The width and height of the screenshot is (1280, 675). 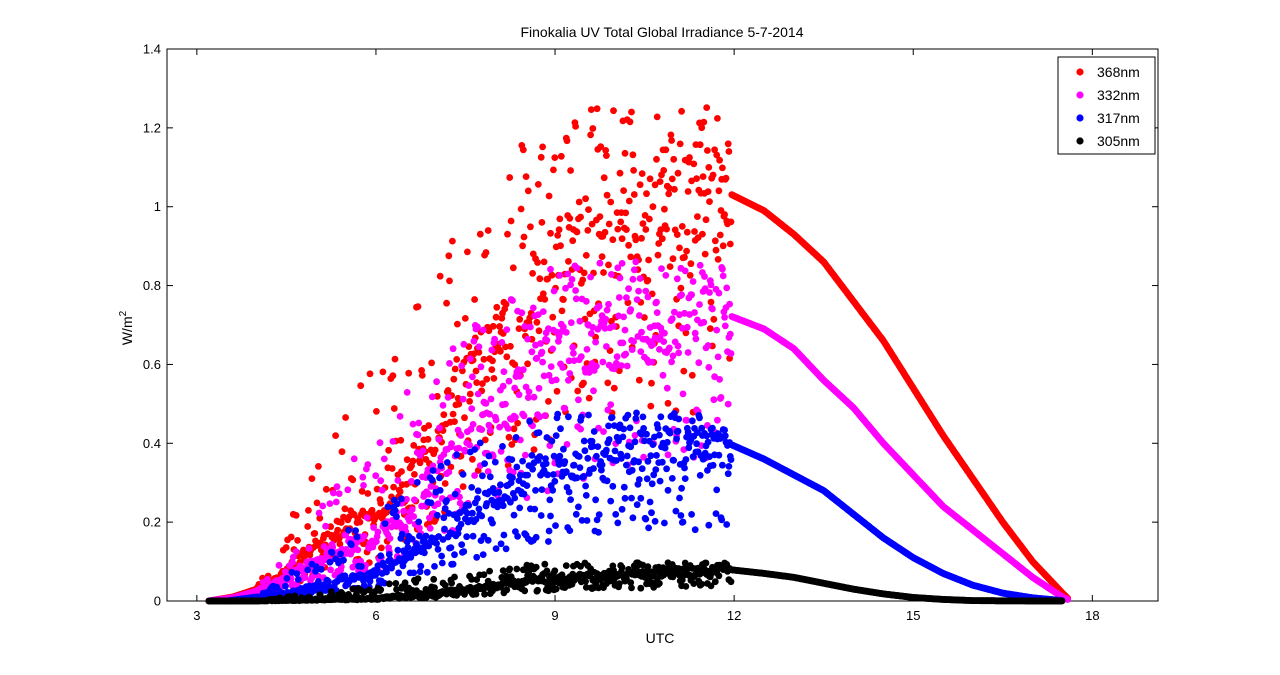 I want to click on y-axis-label-sup: 2, so click(x=123, y=313).